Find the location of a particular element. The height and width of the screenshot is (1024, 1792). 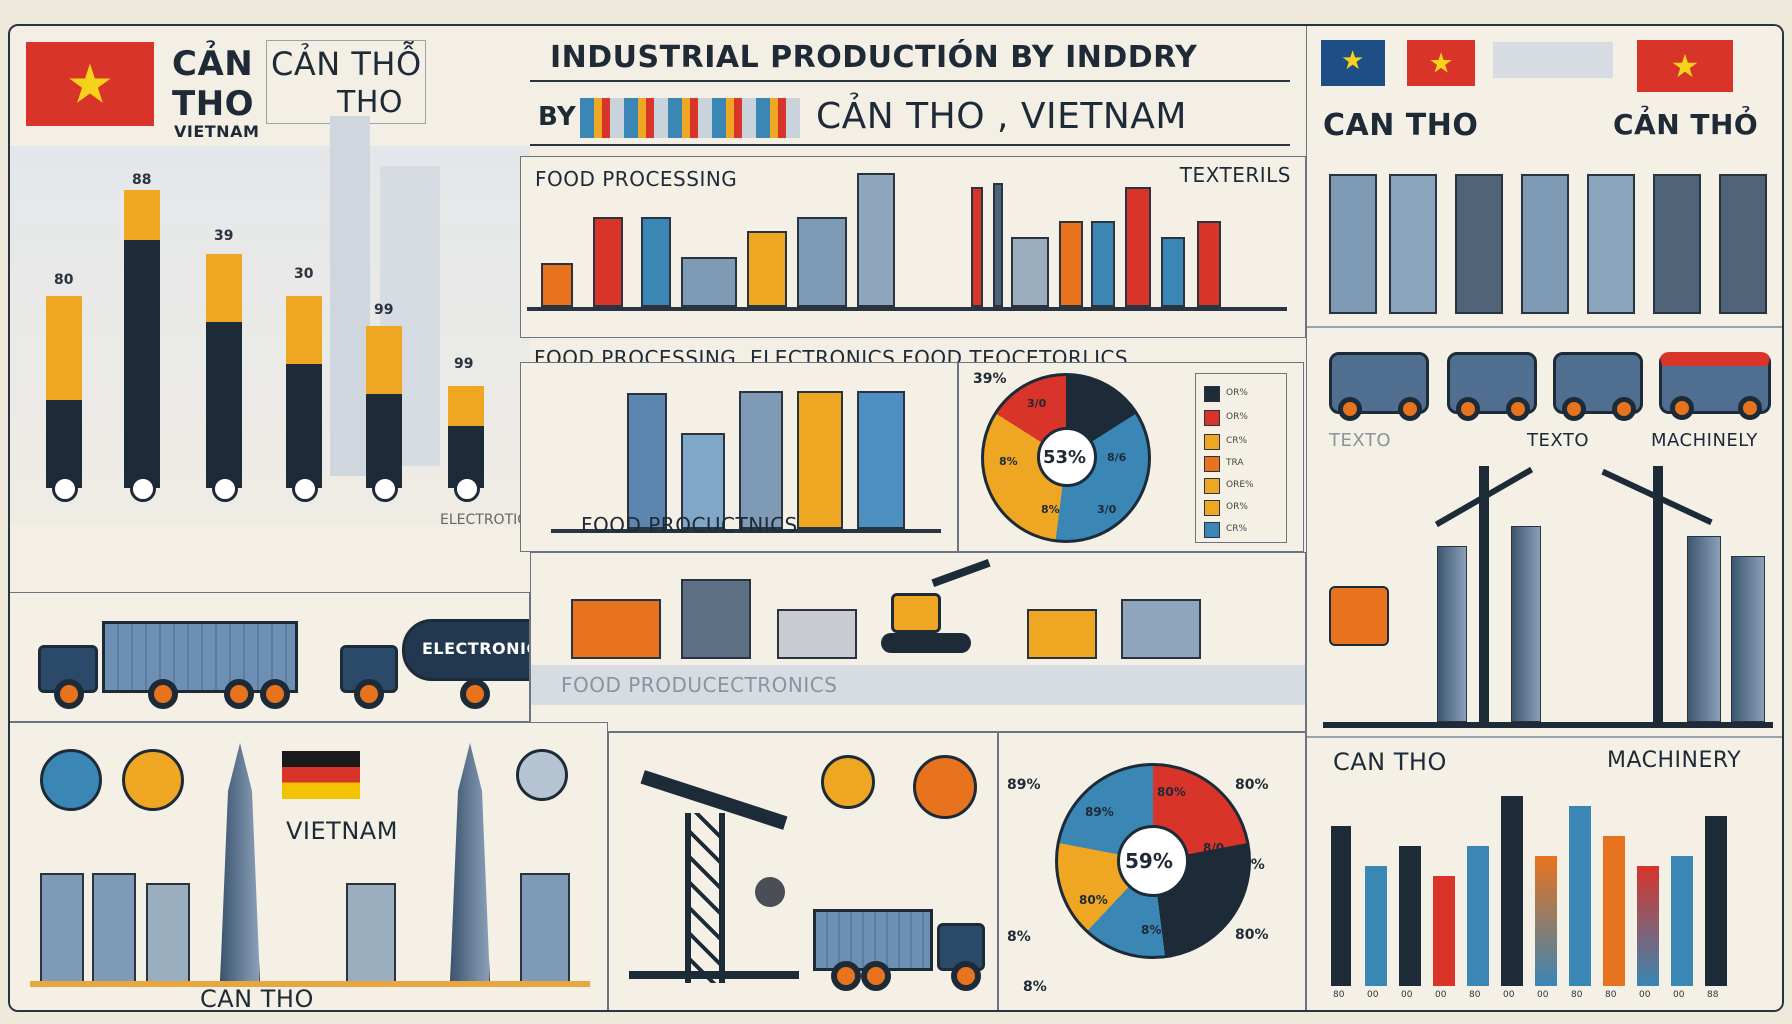

city-label-box: CẢN THỖ THO is located at coordinates (346, 82).